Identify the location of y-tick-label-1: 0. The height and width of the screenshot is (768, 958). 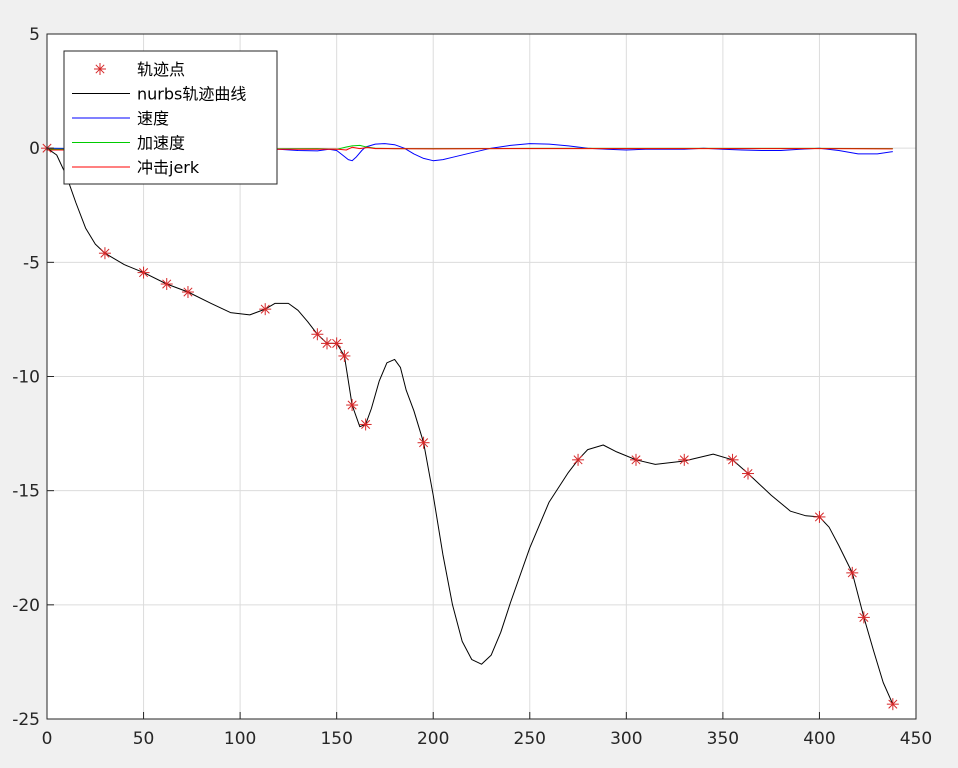
(34, 149).